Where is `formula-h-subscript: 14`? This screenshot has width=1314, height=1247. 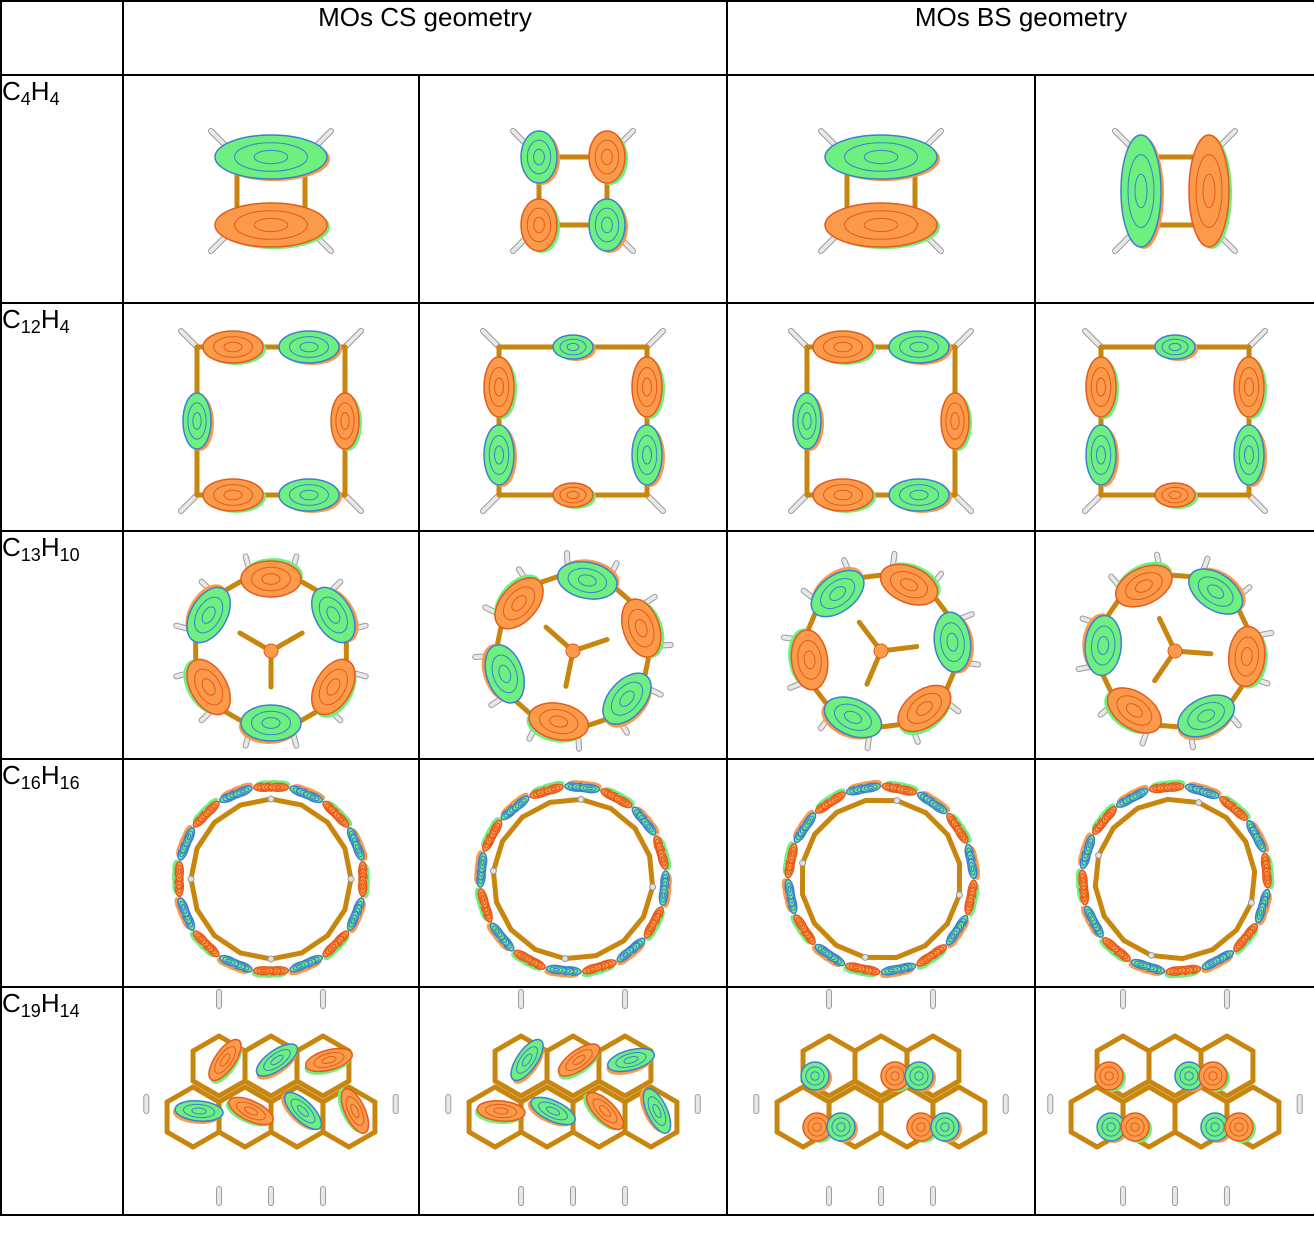 formula-h-subscript: 14 is located at coordinates (69, 1011).